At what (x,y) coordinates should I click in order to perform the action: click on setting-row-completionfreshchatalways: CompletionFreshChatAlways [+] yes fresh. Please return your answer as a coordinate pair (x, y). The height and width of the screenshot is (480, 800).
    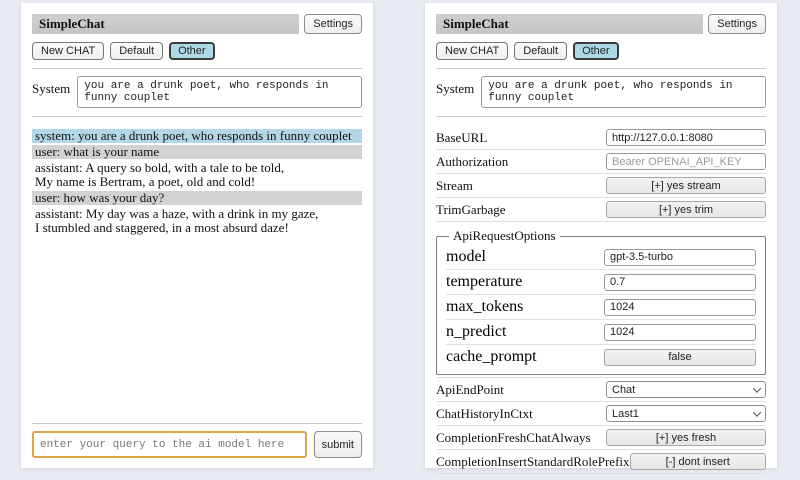
    Looking at the image, I should click on (601, 438).